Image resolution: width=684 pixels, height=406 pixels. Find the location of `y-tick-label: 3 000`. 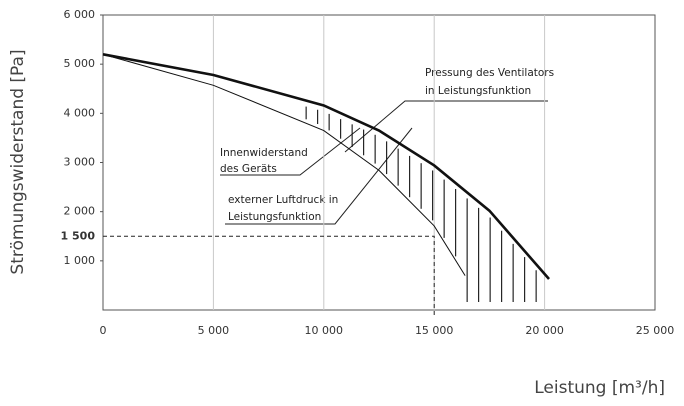

y-tick-label: 3 000 is located at coordinates (80, 162).